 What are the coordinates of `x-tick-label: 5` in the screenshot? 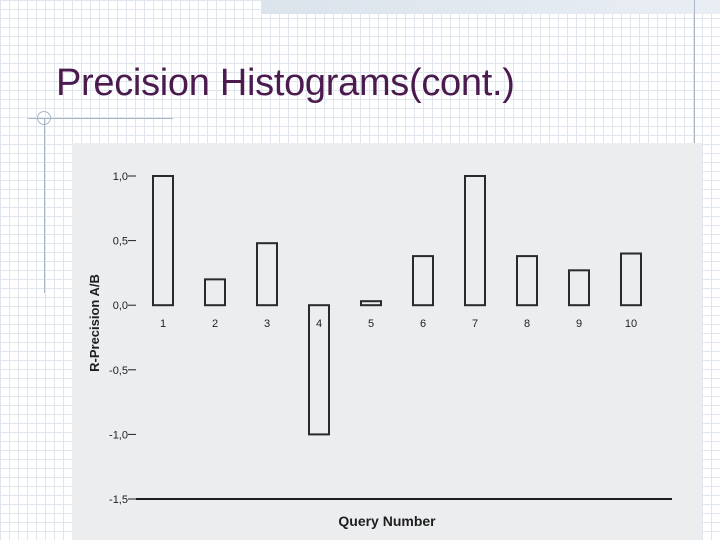 It's located at (371, 324).